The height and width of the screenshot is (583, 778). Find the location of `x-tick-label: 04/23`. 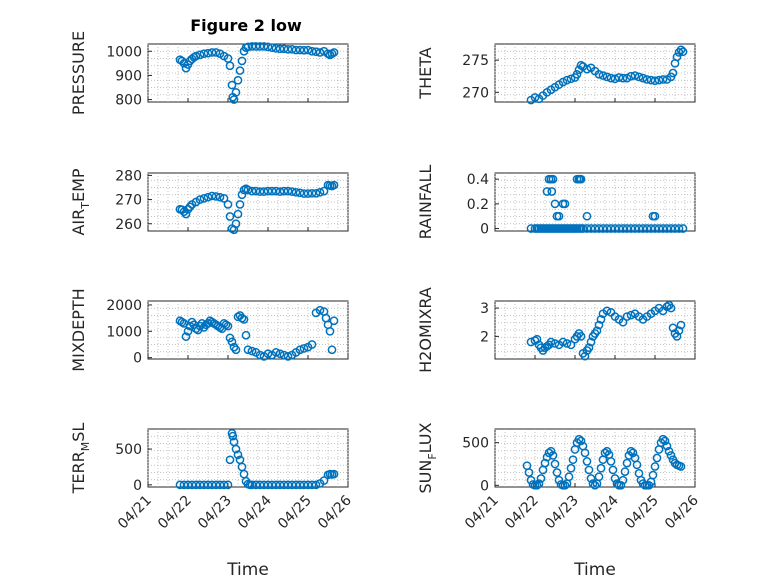

x-tick-label: 04/23 is located at coordinates (215, 513).